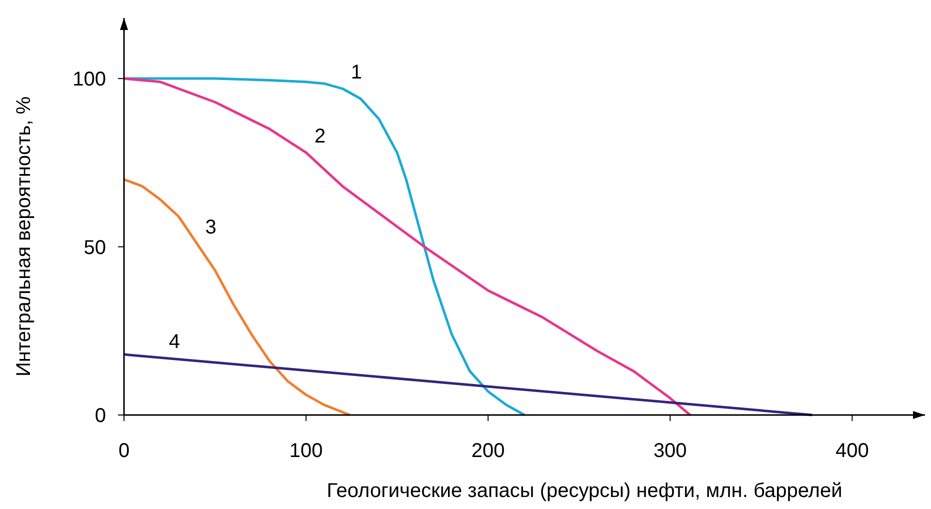  Describe the element at coordinates (24, 236) in the screenshot. I see `y-axis-title: Интегральная вероятность, %` at that location.